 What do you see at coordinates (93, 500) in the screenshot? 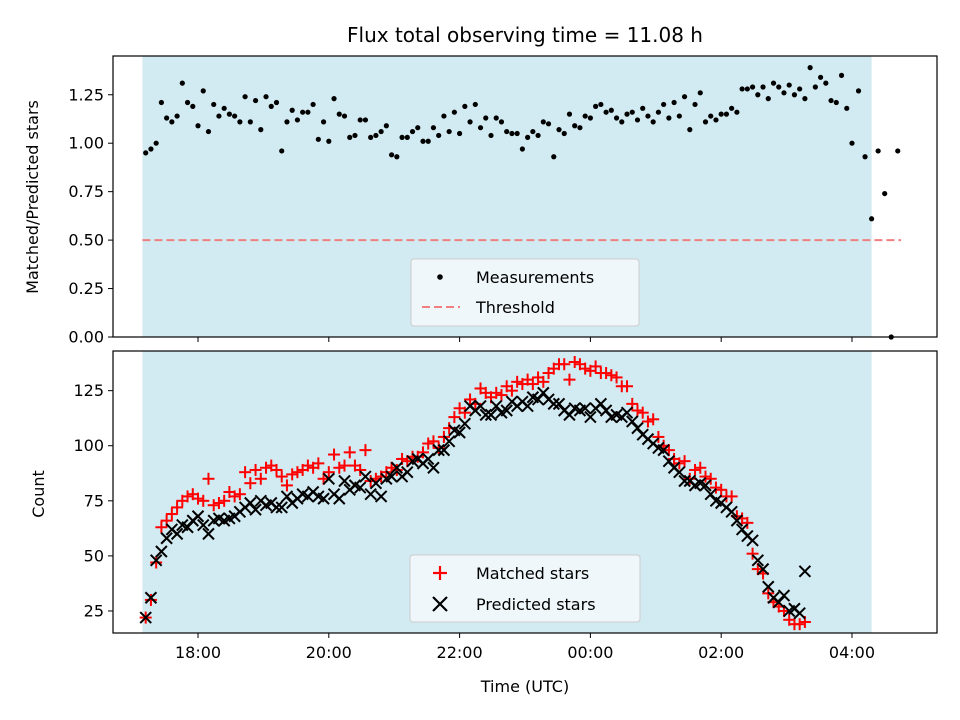
I see `counts-y-ticks: 25 50 75 100 125` at bounding box center [93, 500].